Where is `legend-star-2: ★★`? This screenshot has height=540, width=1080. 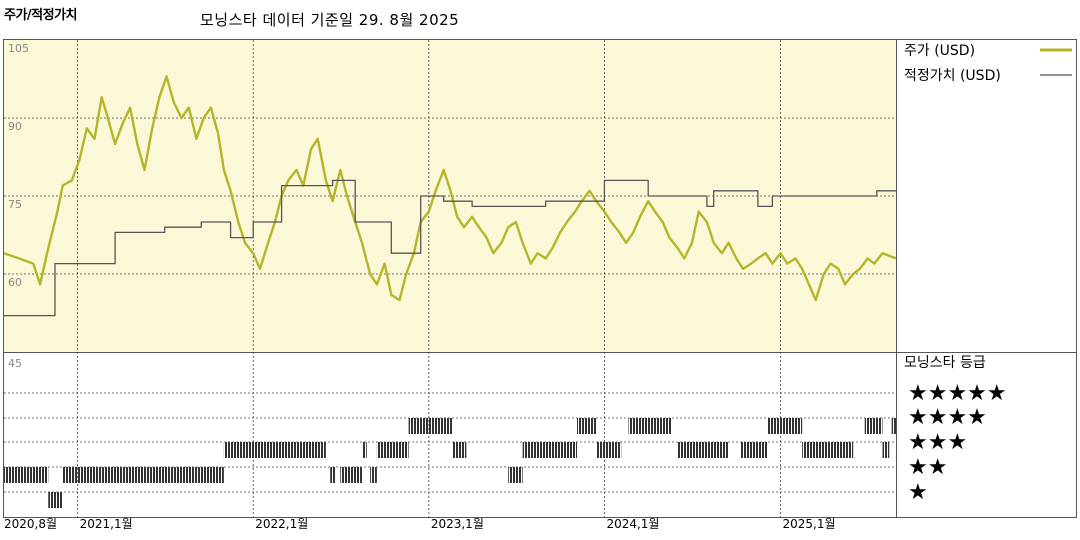
legend-star-2: ★★ is located at coordinates (927, 467).